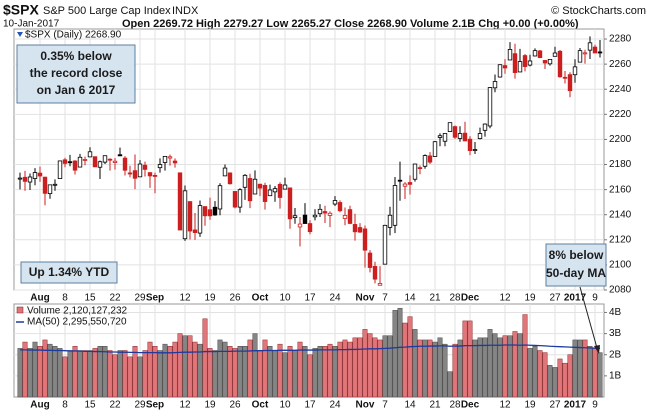  I want to click on annotation-text: Up 1.34% YTD, so click(69, 272).